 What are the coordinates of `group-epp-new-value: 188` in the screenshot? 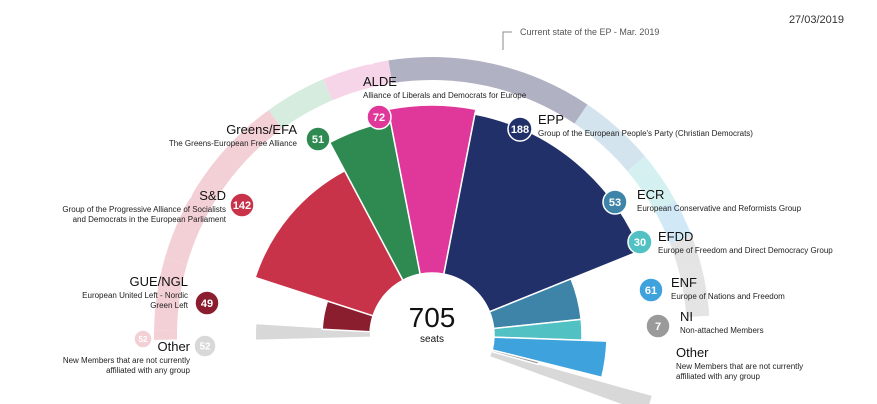 It's located at (520, 130).